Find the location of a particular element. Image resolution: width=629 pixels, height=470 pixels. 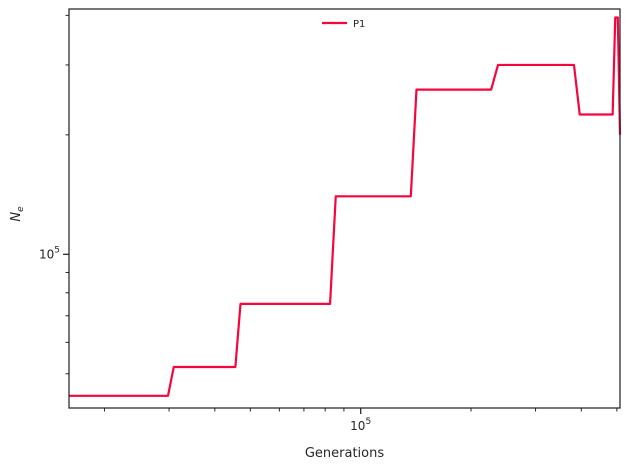

y-tick-label-exponent: 5 is located at coordinates (57, 250).